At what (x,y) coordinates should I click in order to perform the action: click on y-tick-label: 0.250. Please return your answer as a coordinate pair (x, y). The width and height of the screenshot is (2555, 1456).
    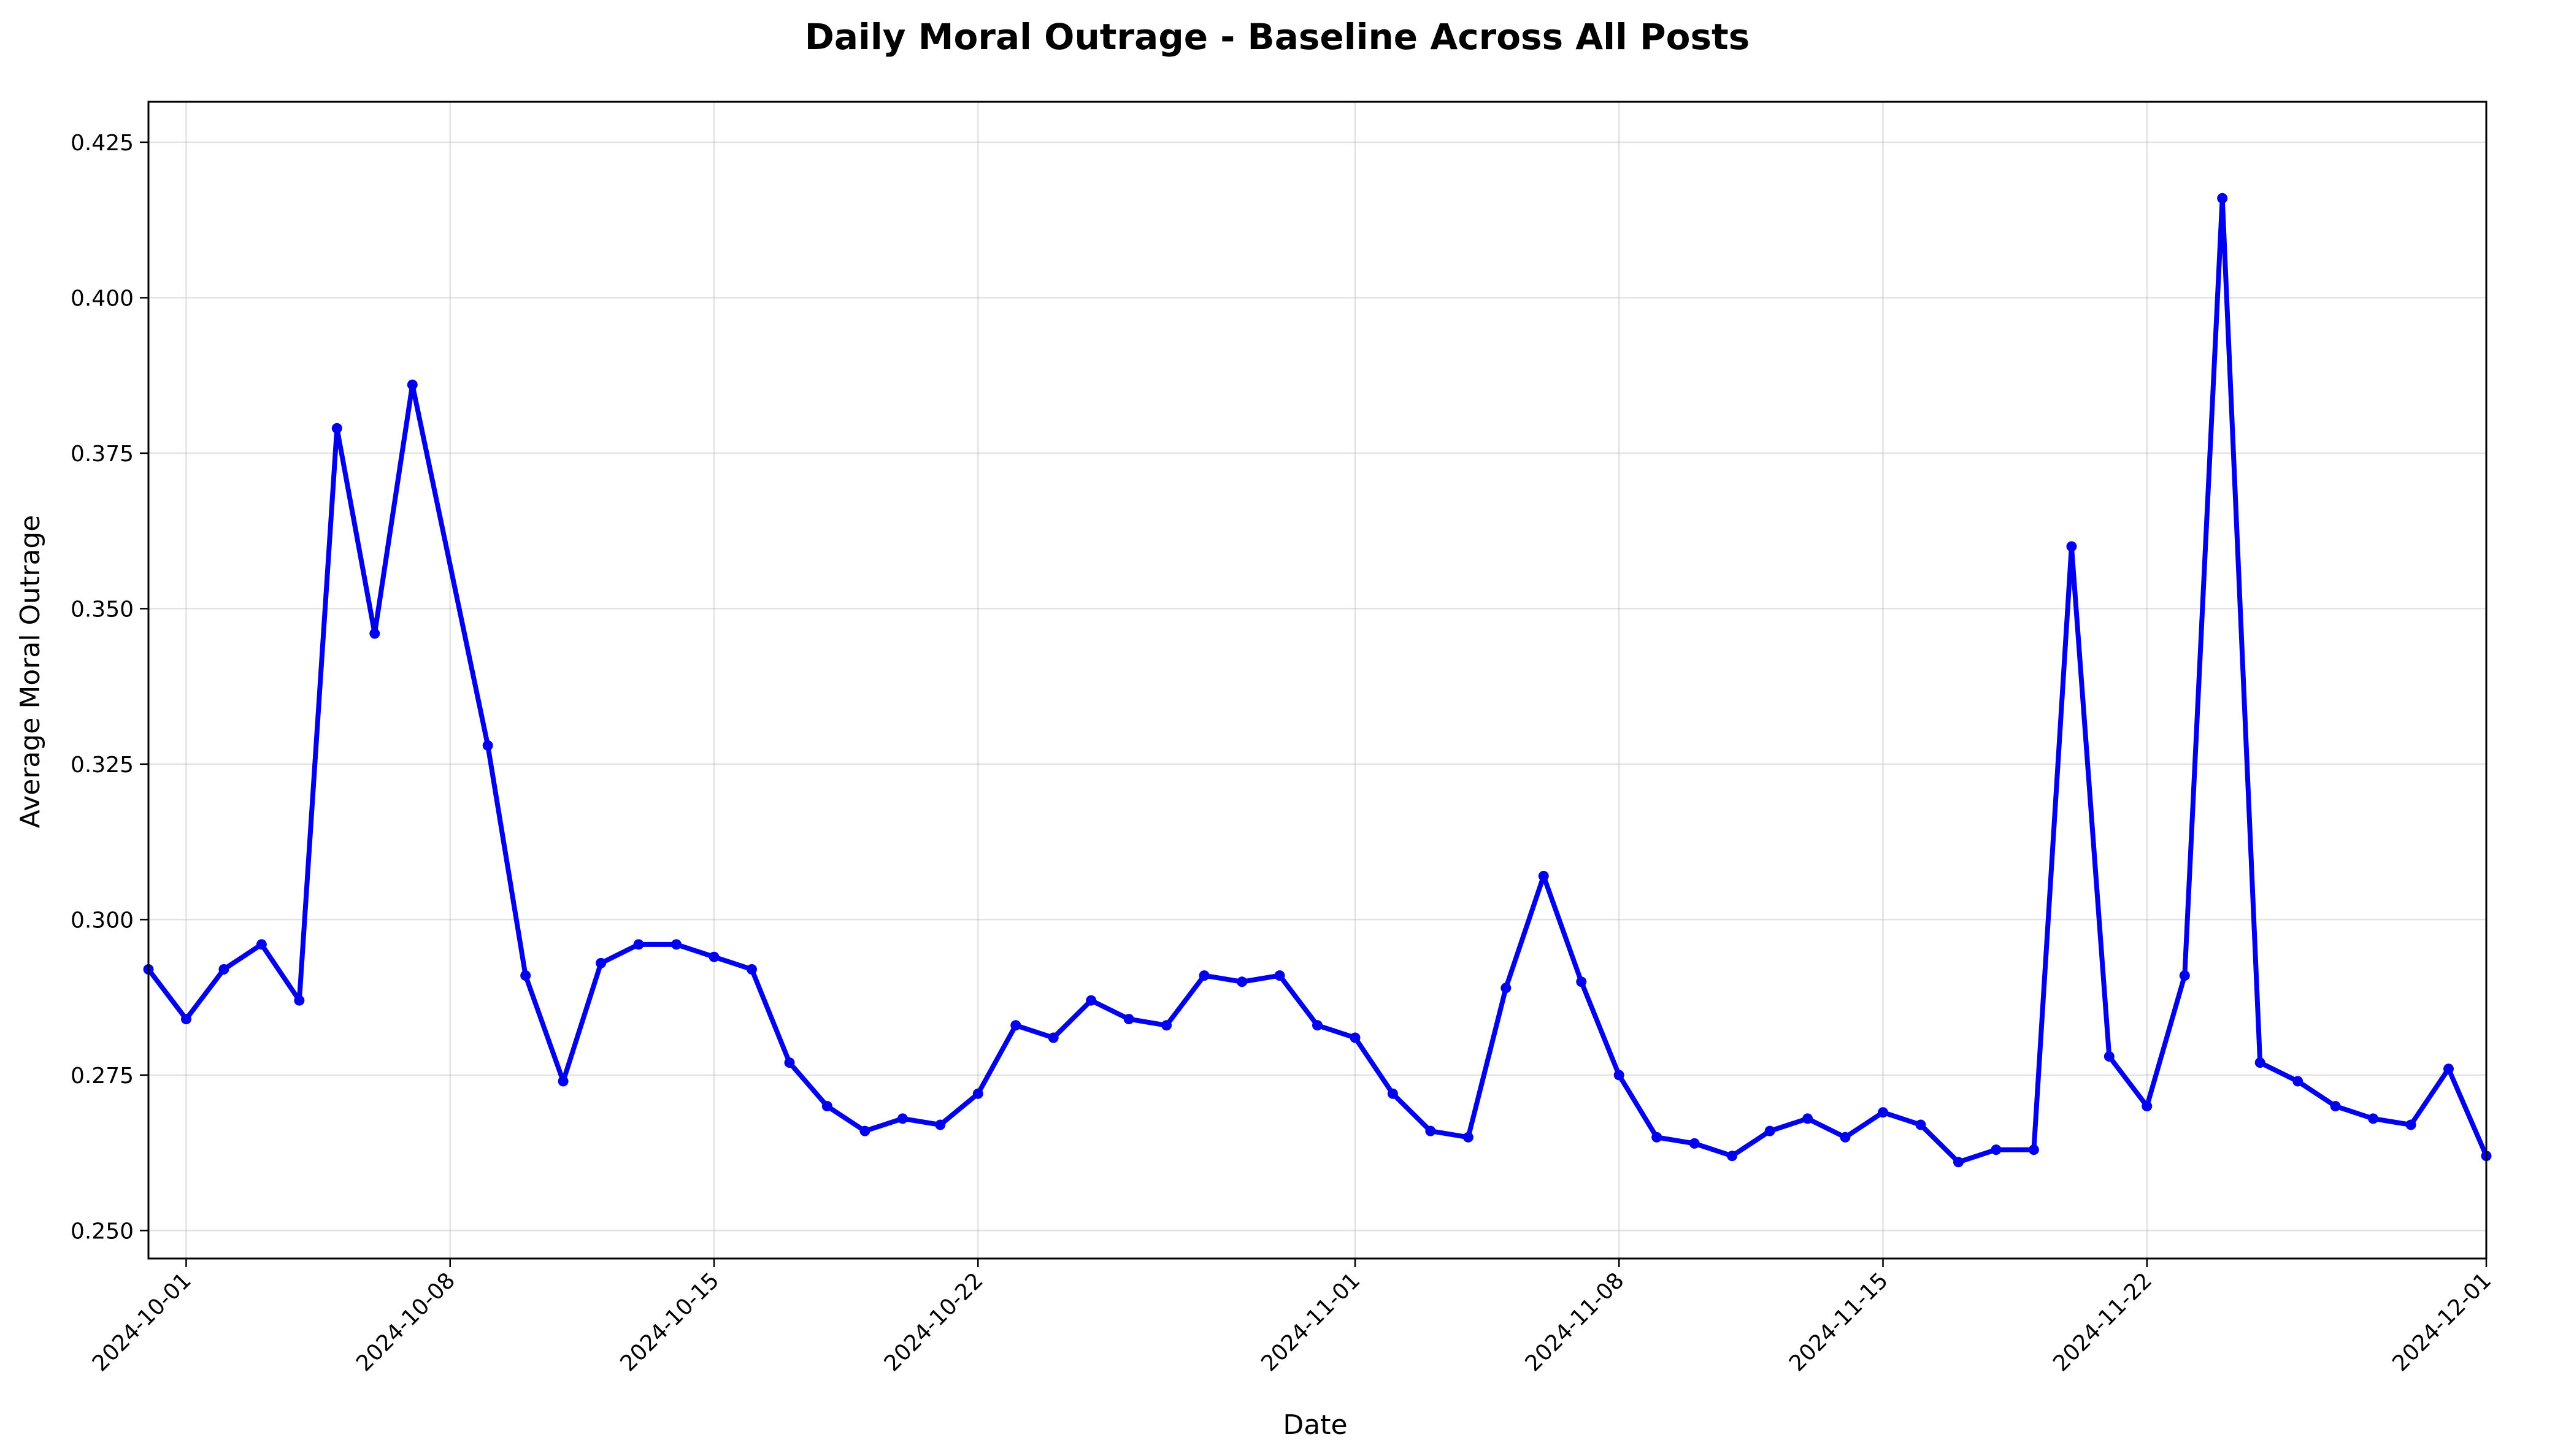
    Looking at the image, I should click on (103, 1231).